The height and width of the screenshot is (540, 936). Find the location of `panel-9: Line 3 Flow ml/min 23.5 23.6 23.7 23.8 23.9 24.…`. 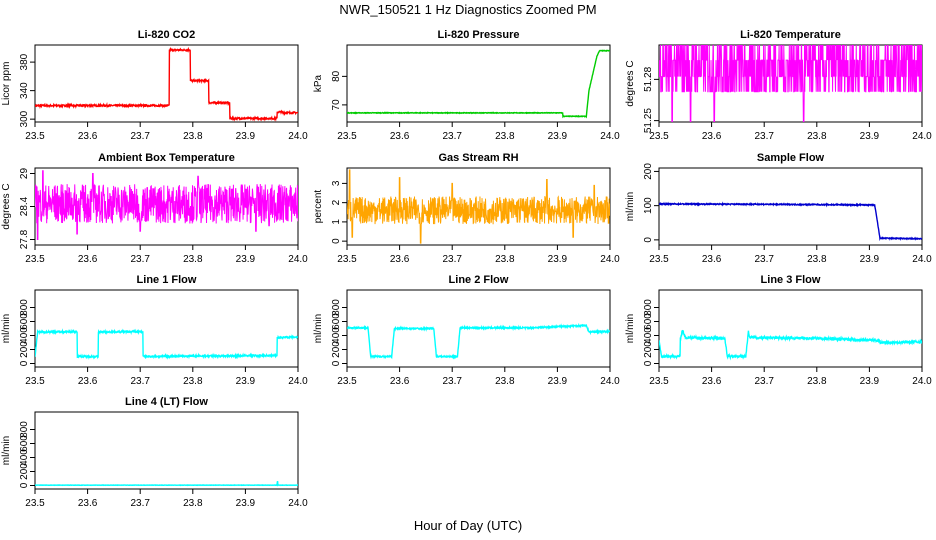

panel-9: Line 3 Flow ml/min 23.5 23.6 23.7 23.8 23.9 24.… is located at coordinates (778, 330).